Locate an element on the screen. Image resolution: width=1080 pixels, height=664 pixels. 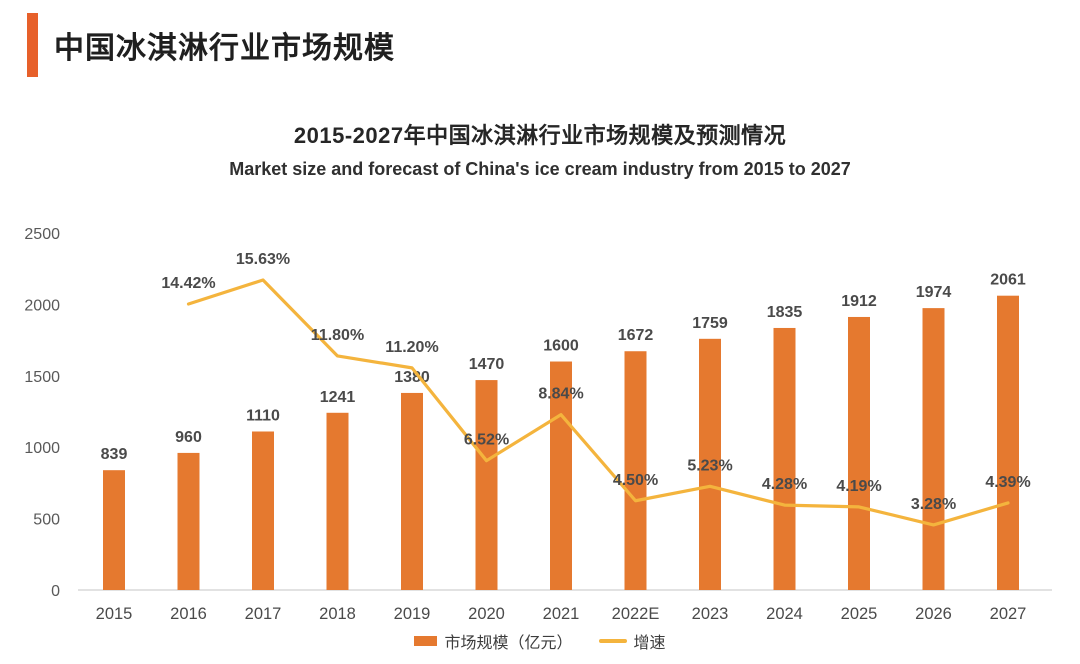
growth-rate-label: 5.23% is located at coordinates (709, 465).